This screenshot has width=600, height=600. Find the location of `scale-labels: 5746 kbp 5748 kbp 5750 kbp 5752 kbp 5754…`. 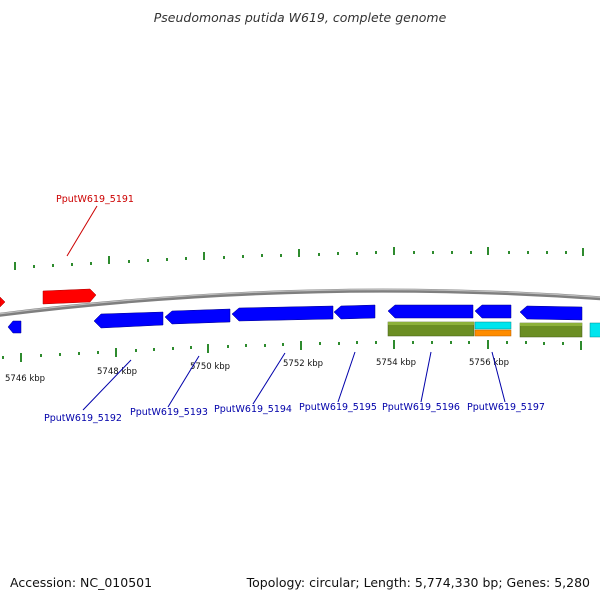

scale-labels: 5746 kbp 5748 kbp 5750 kbp 5752 kbp 5754… is located at coordinates (257, 371).